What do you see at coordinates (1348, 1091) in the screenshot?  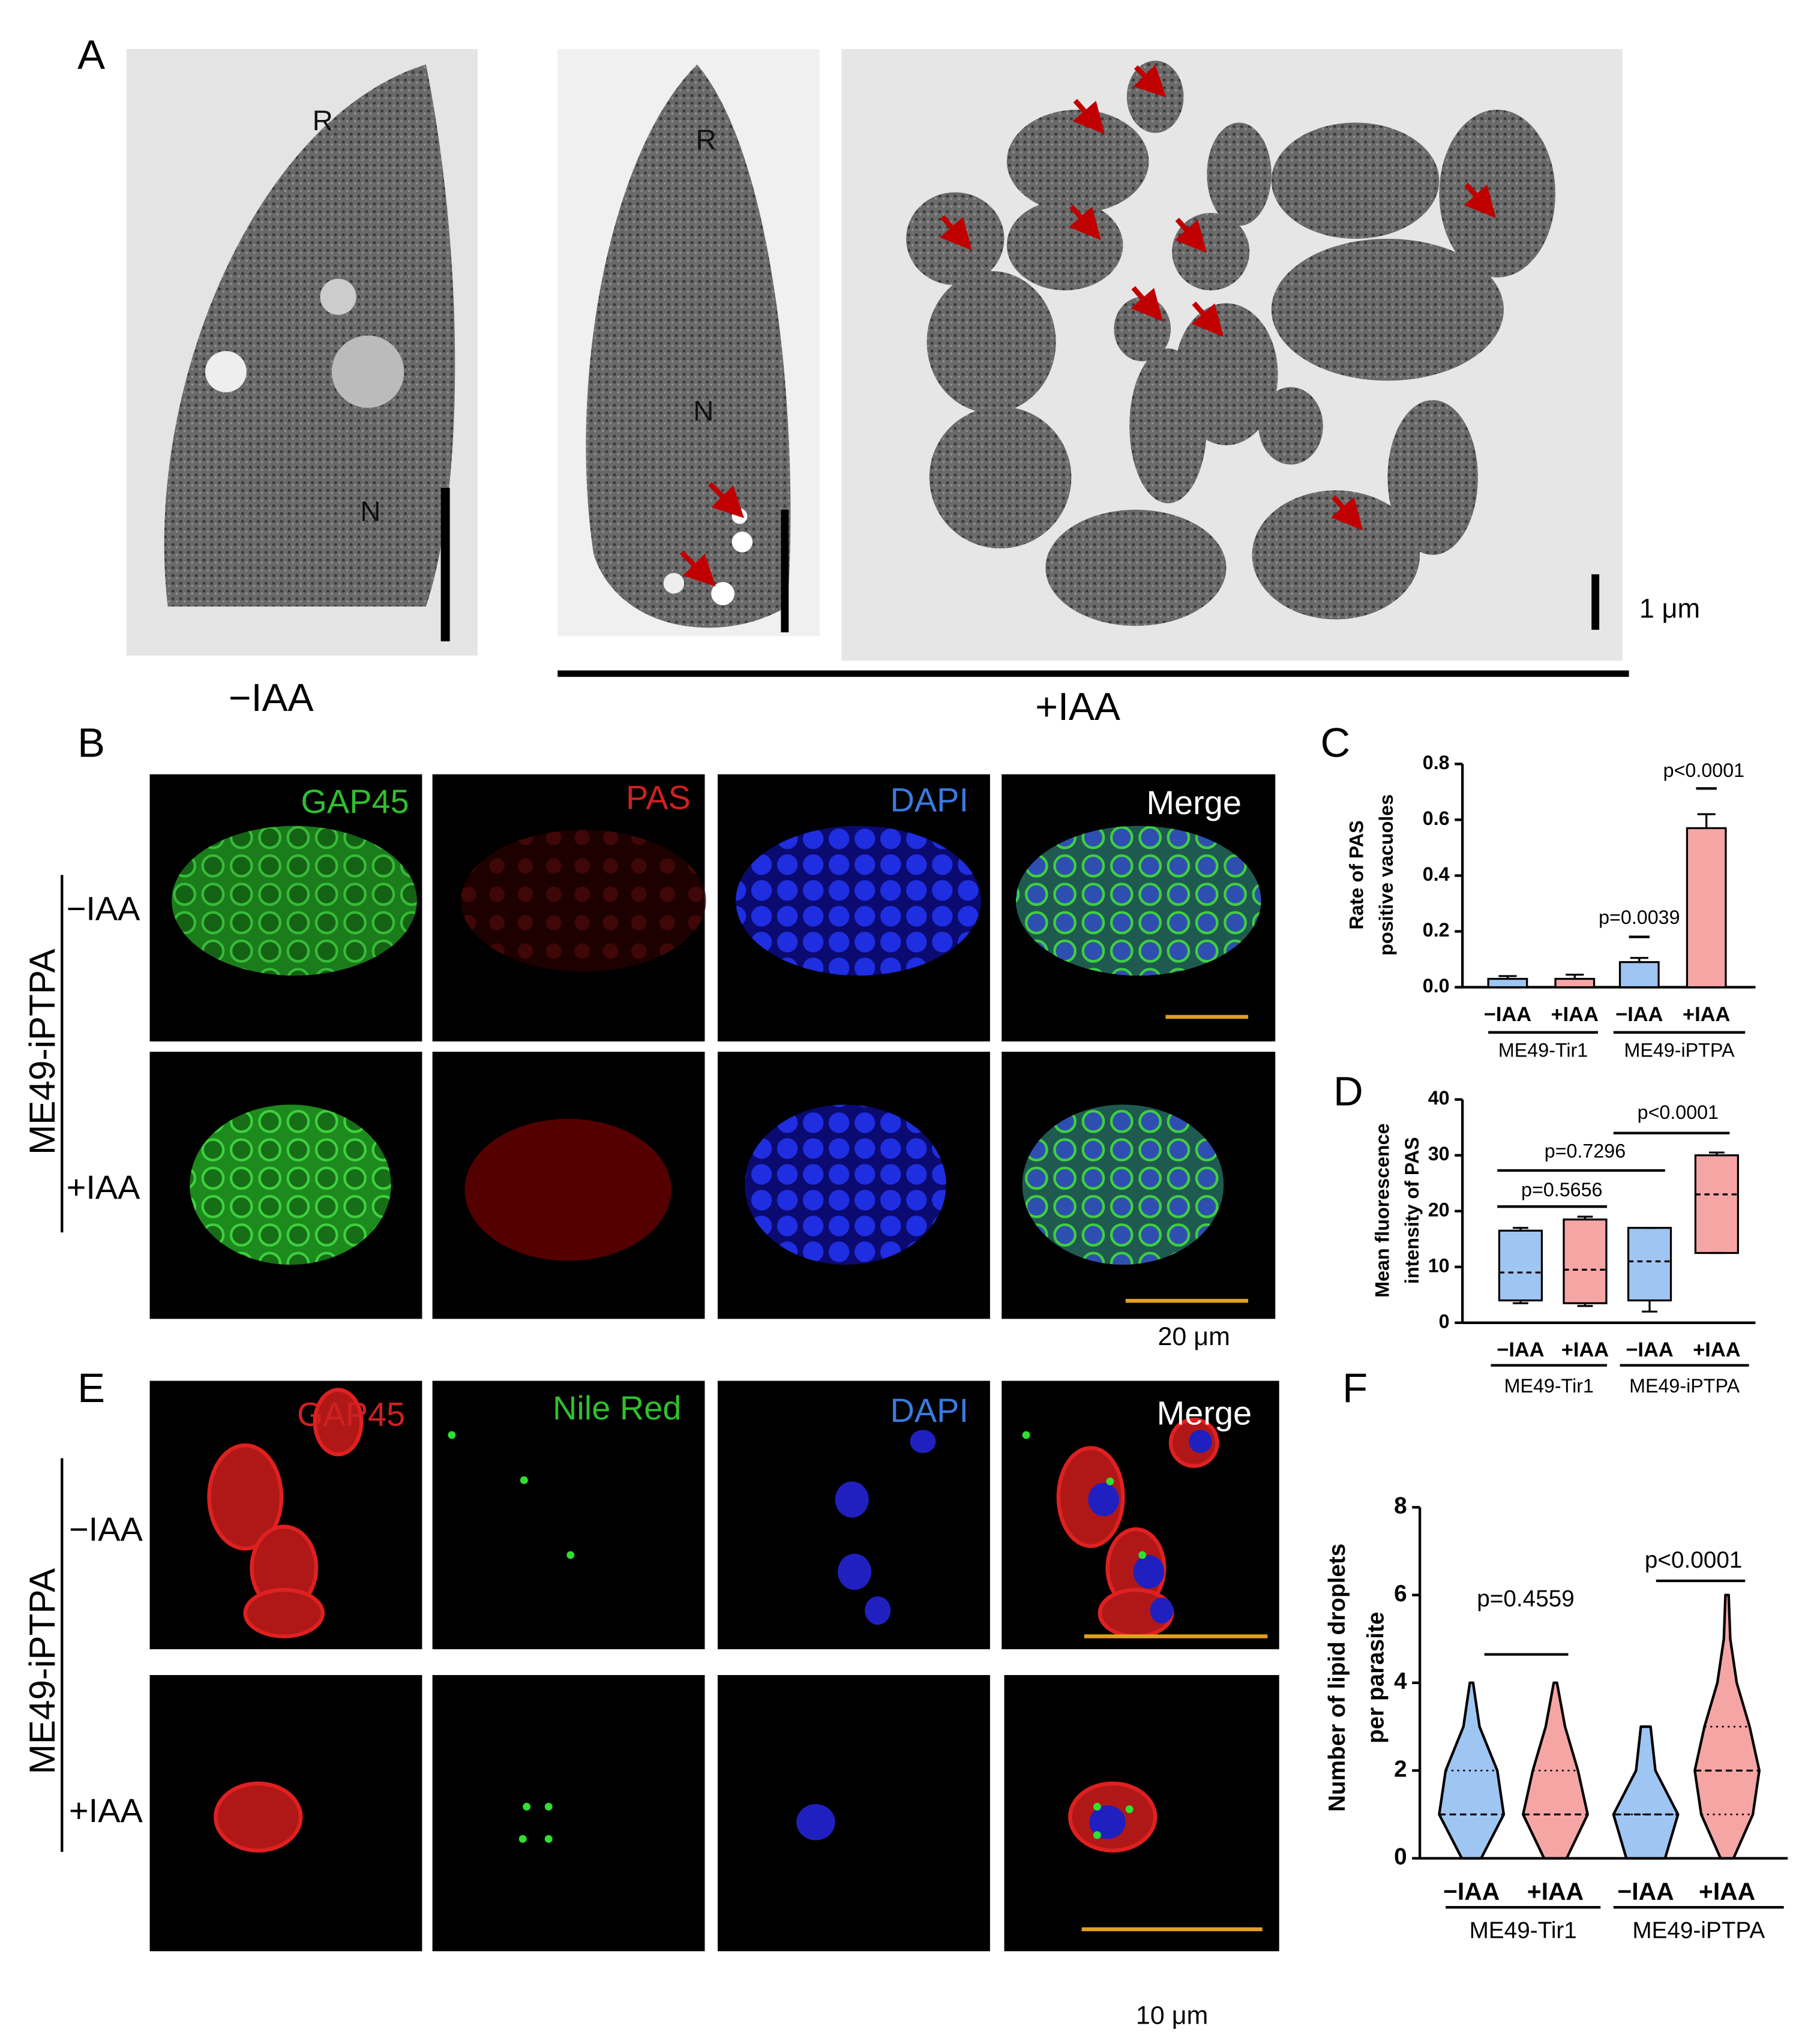 I see `panel-label: D` at bounding box center [1348, 1091].